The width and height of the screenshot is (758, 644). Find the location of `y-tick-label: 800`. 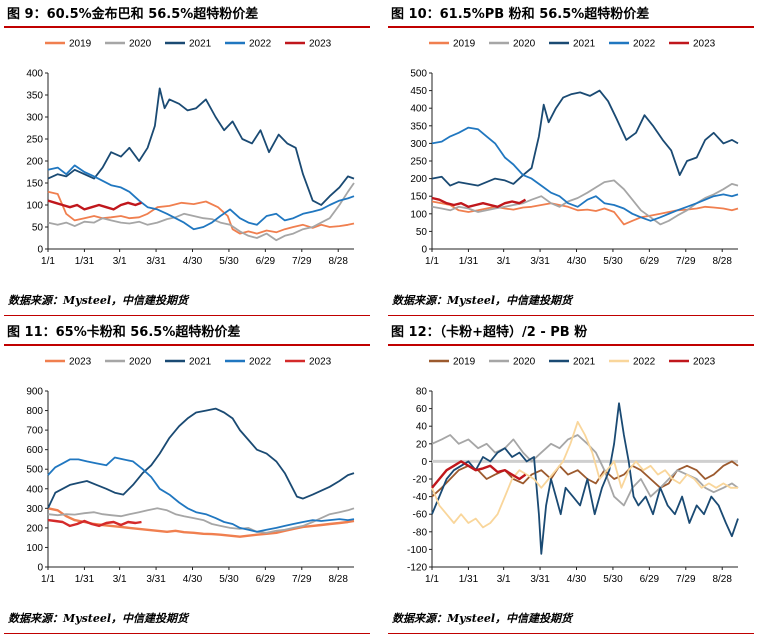

y-tick-label: 800 is located at coordinates (34, 411).